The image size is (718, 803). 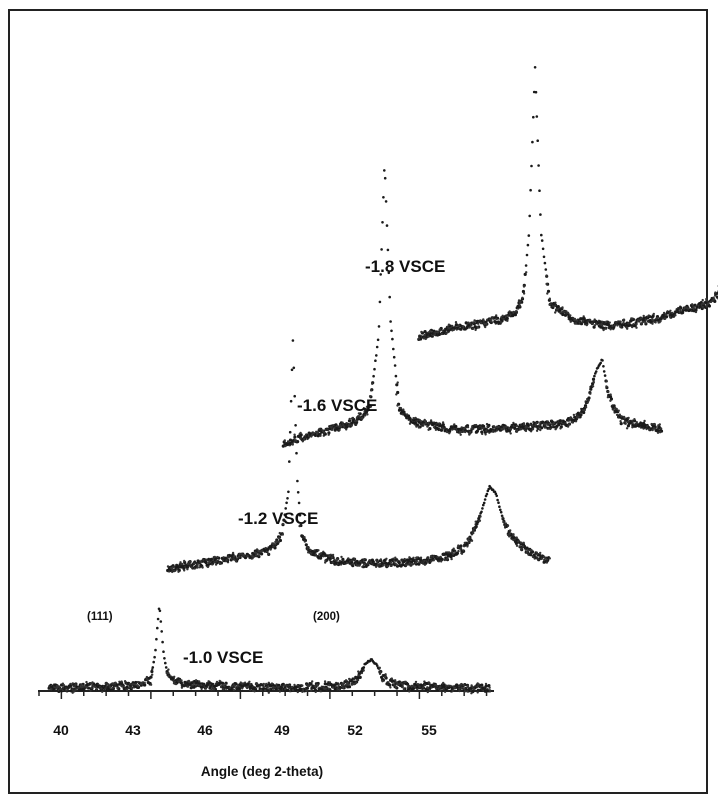 What do you see at coordinates (278, 518) in the screenshot?
I see `series-label: -1.2 VSCE` at bounding box center [278, 518].